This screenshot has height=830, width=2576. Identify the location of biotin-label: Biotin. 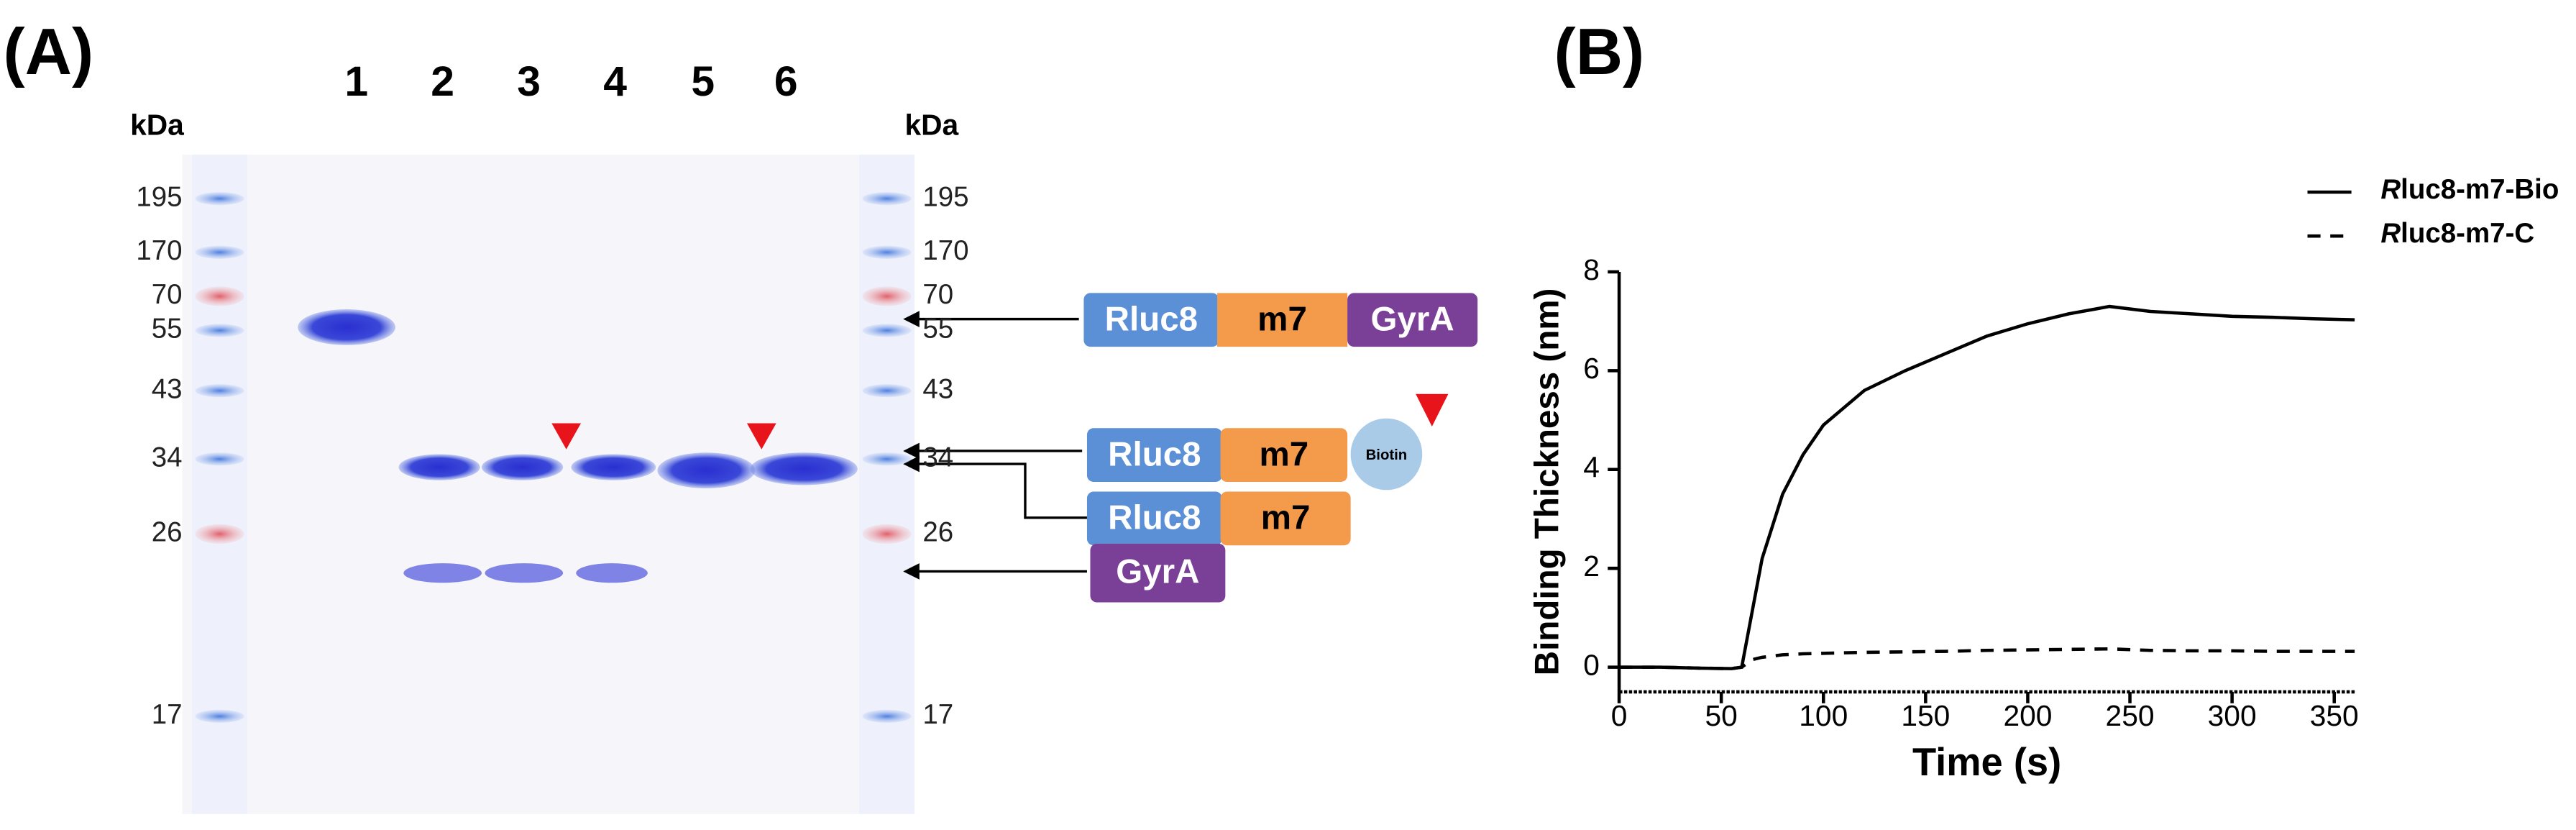
(1387, 455).